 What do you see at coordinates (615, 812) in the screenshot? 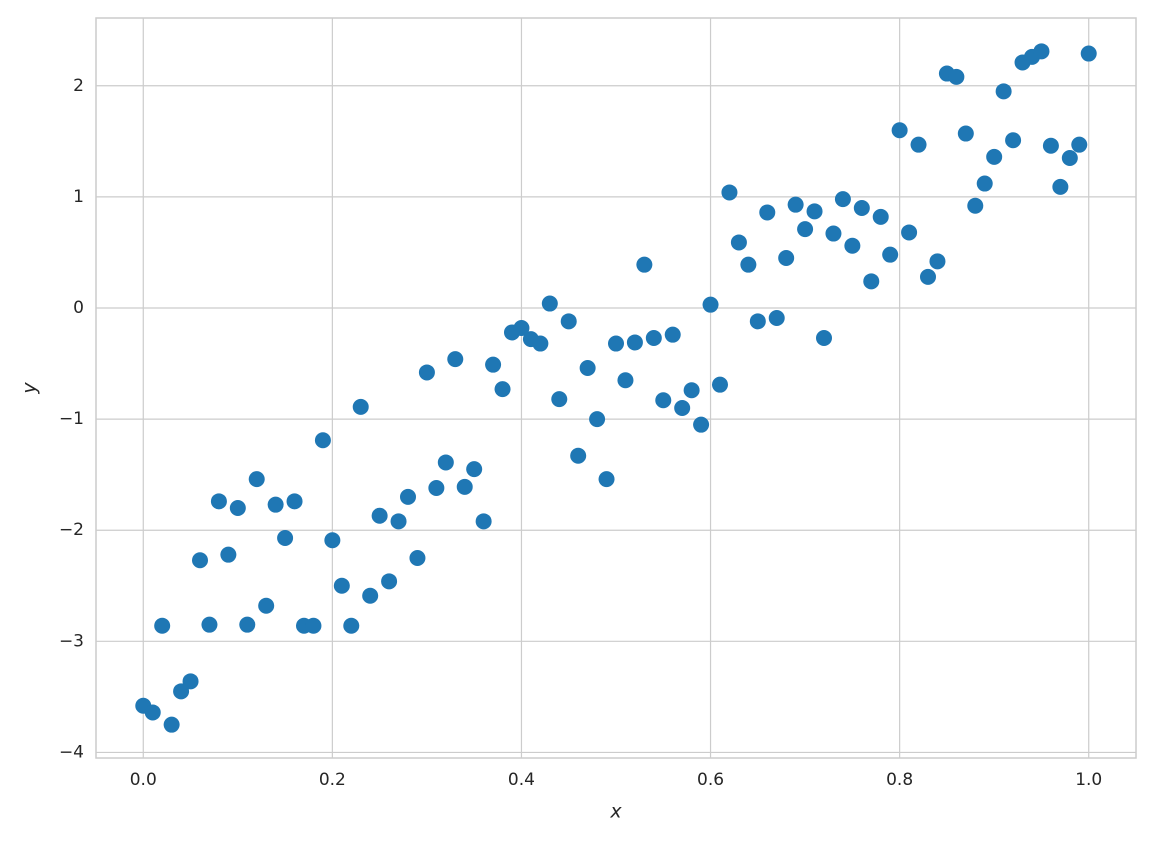
I see `x-axis-label: x` at bounding box center [615, 812].